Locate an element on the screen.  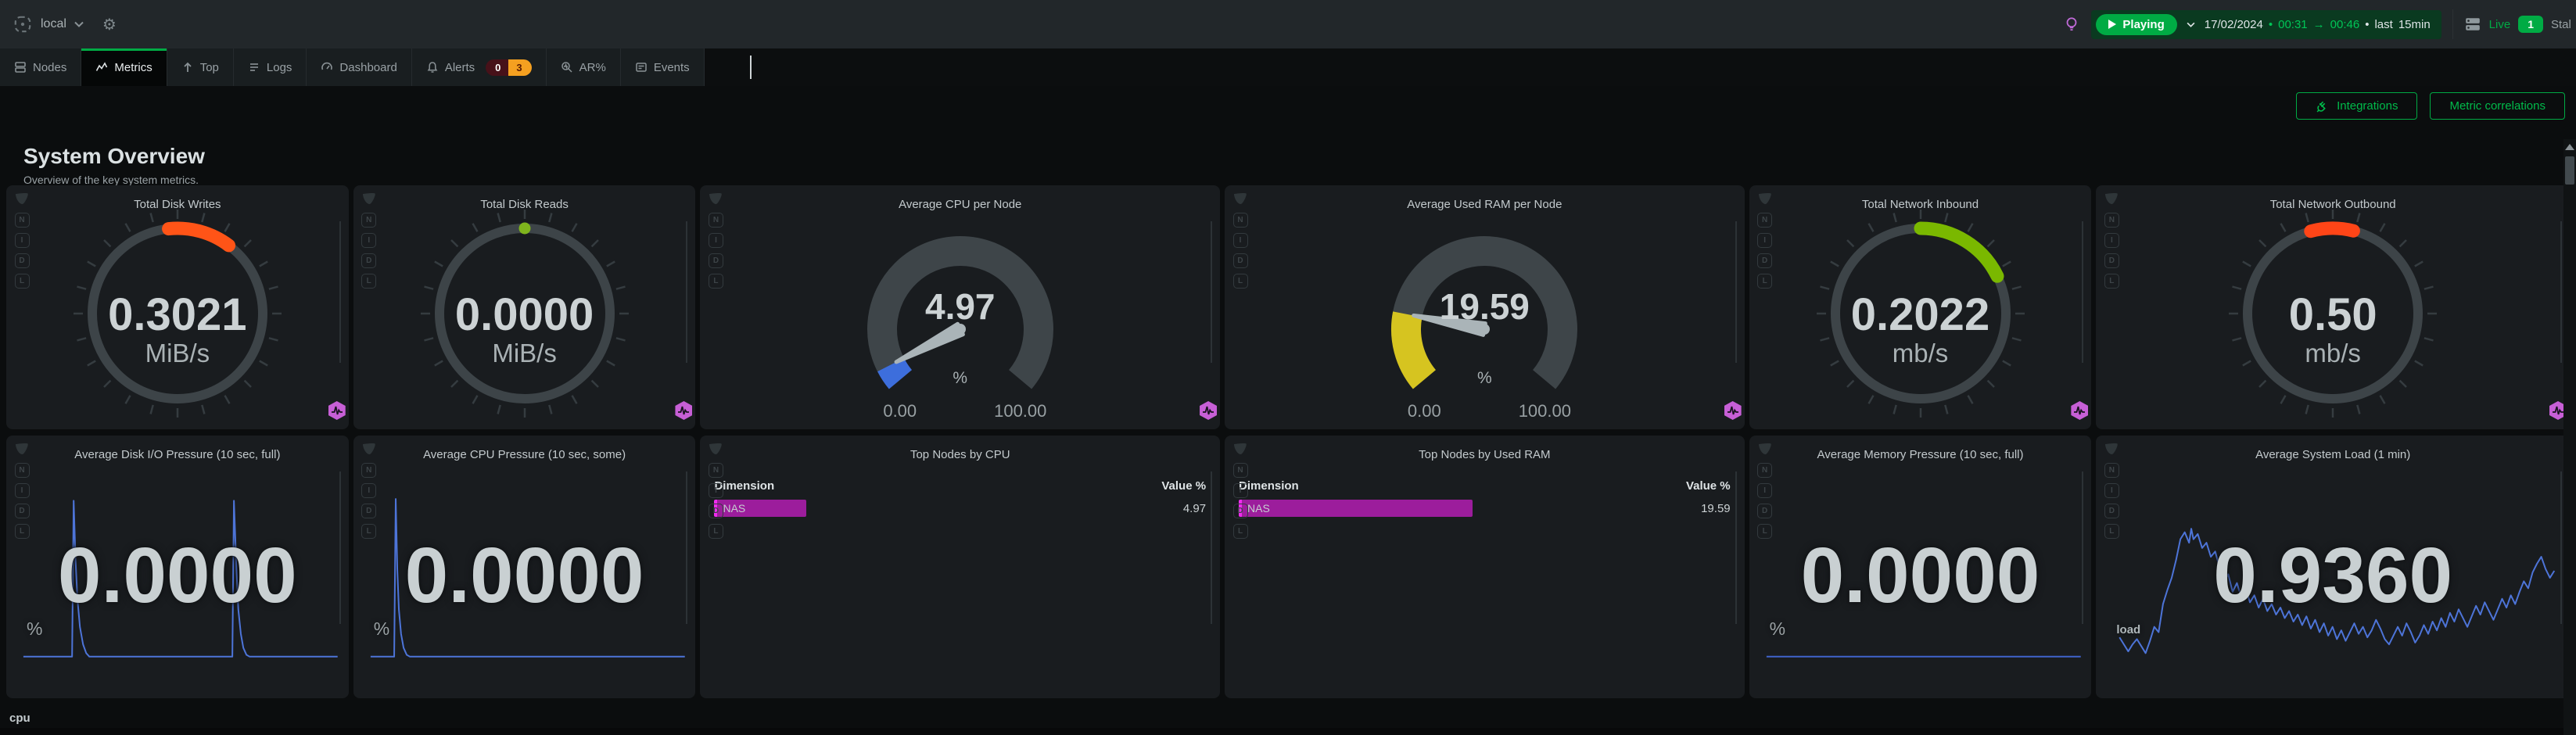
settings-gear-icon: ⚙ is located at coordinates (109, 25).